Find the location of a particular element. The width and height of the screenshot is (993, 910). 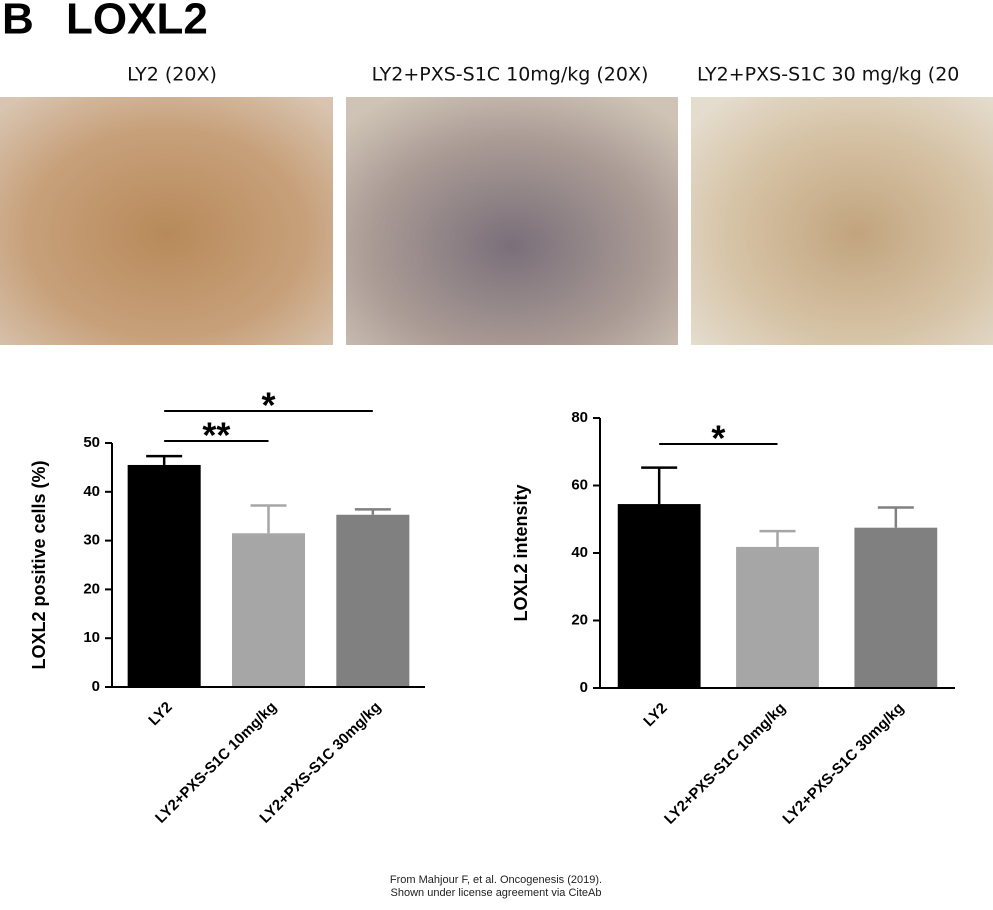

credit: Shown under license agreement via CiteAb is located at coordinates (496, 893).